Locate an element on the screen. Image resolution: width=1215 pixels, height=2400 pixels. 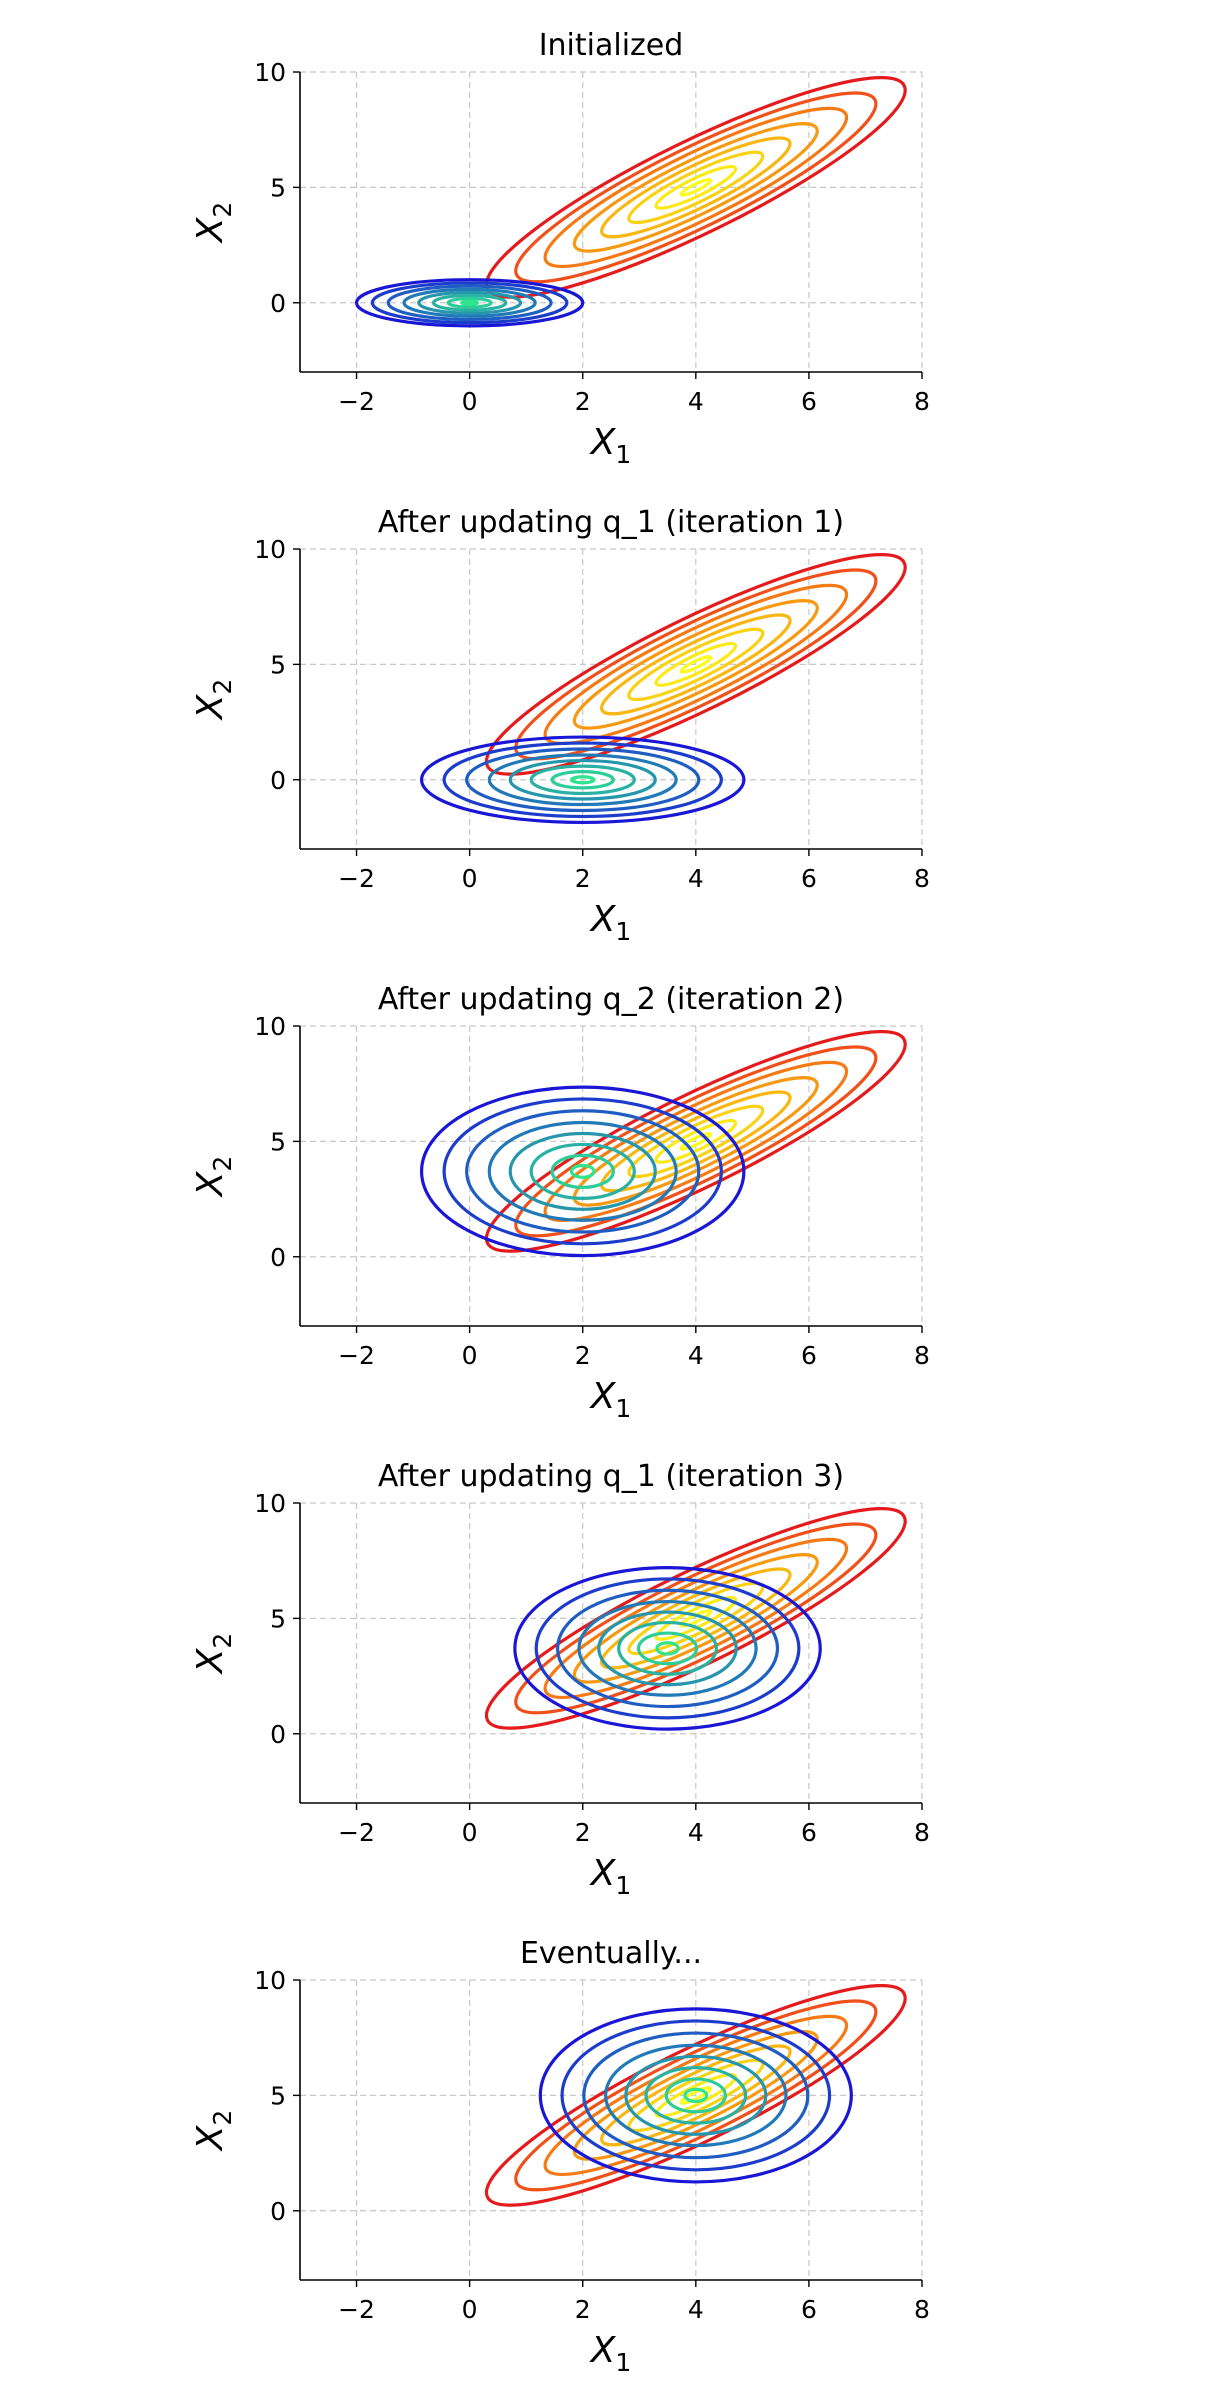
chart-panel-1: −2 0 2 4 6 8 0 5 10 Initialized X1 X2 is located at coordinates (560, 248).